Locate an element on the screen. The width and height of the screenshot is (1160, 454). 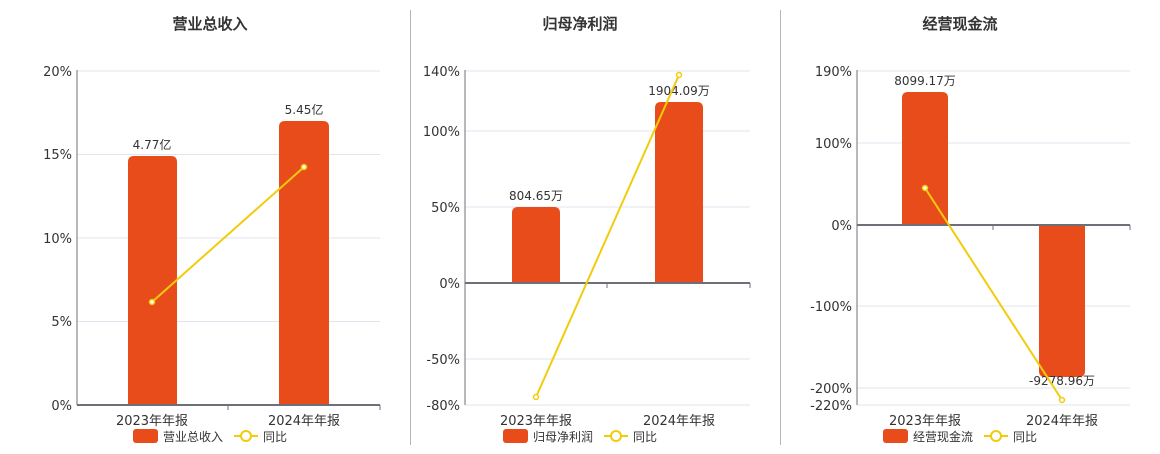
y-tick: 15% is located at coordinates (57, 155).